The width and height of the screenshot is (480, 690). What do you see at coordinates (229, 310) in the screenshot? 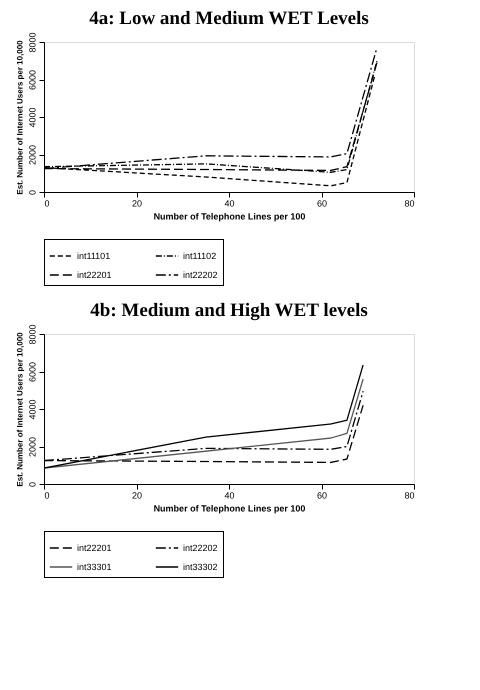
I see `chart-title: 4b: Medium and High WET levels` at bounding box center [229, 310].